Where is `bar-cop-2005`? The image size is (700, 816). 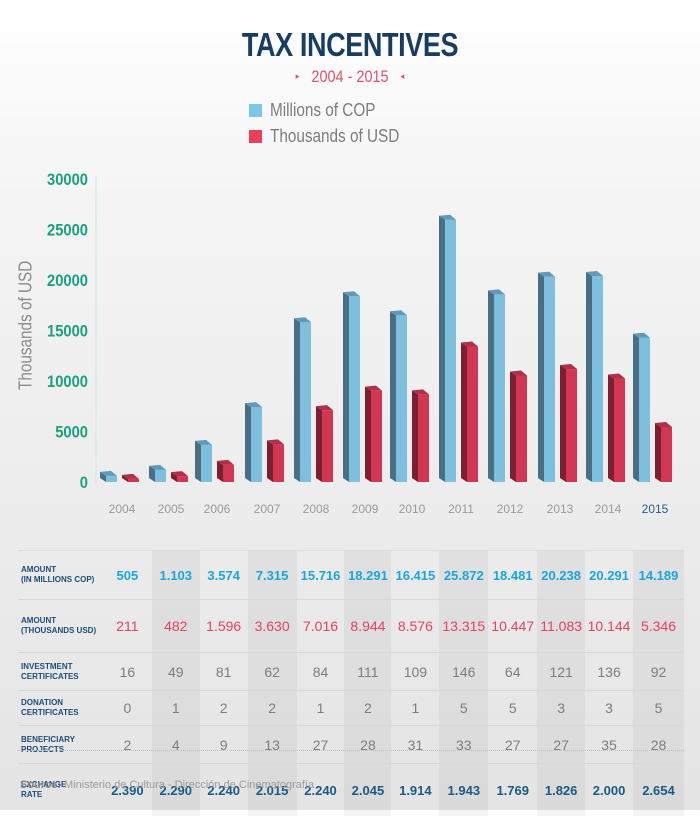 bar-cop-2005 is located at coordinates (157, 473).